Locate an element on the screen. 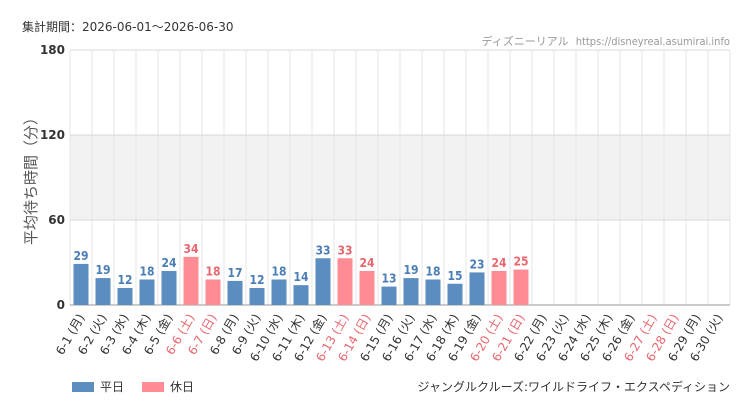 The image size is (750, 410). chart-legend: 平日 休日 is located at coordinates (142, 386).